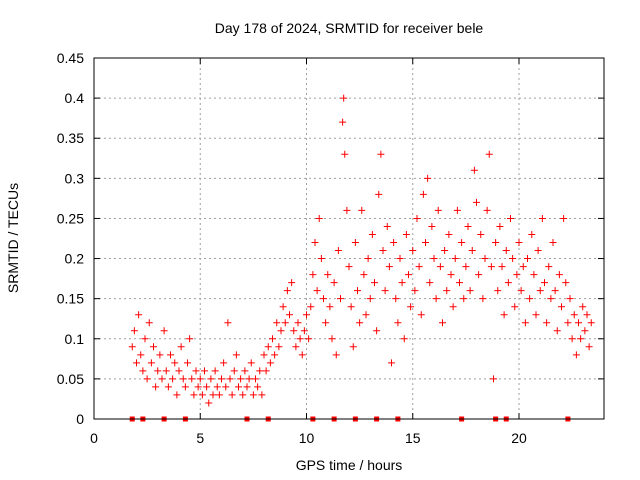  What do you see at coordinates (349, 465) in the screenshot?
I see `x-axis-label: GPS time / hours` at bounding box center [349, 465].